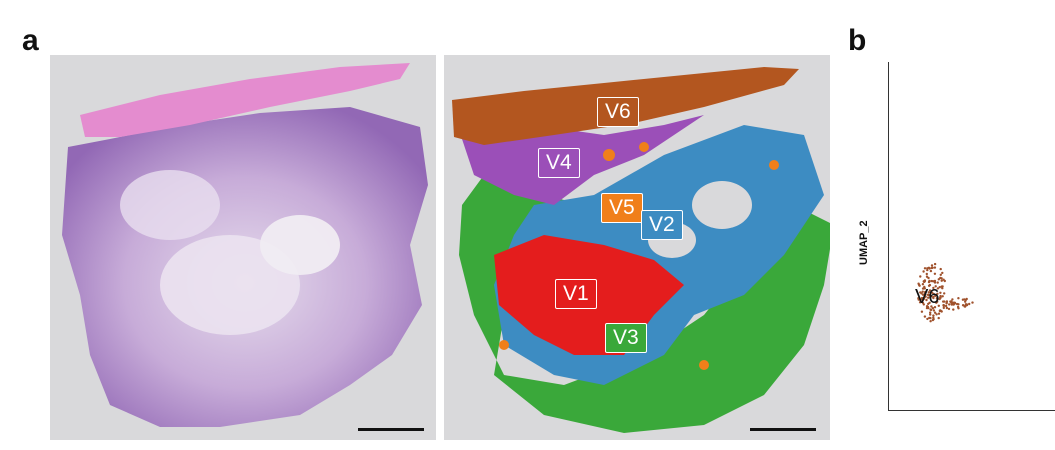  What do you see at coordinates (559, 163) in the screenshot?
I see `region-label-v4: V4` at bounding box center [559, 163].